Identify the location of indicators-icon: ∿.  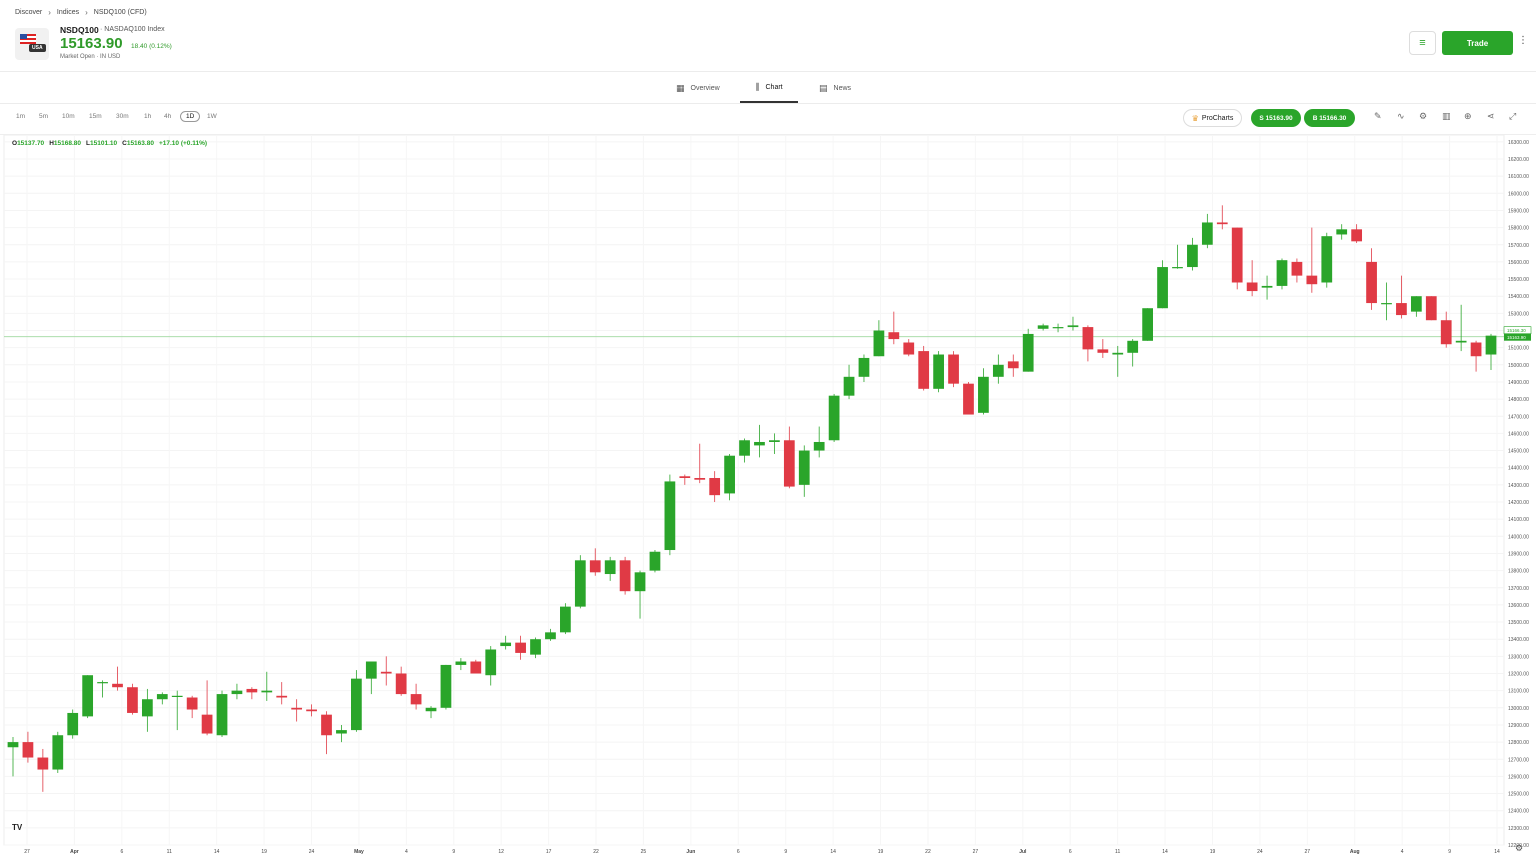
(1401, 116).